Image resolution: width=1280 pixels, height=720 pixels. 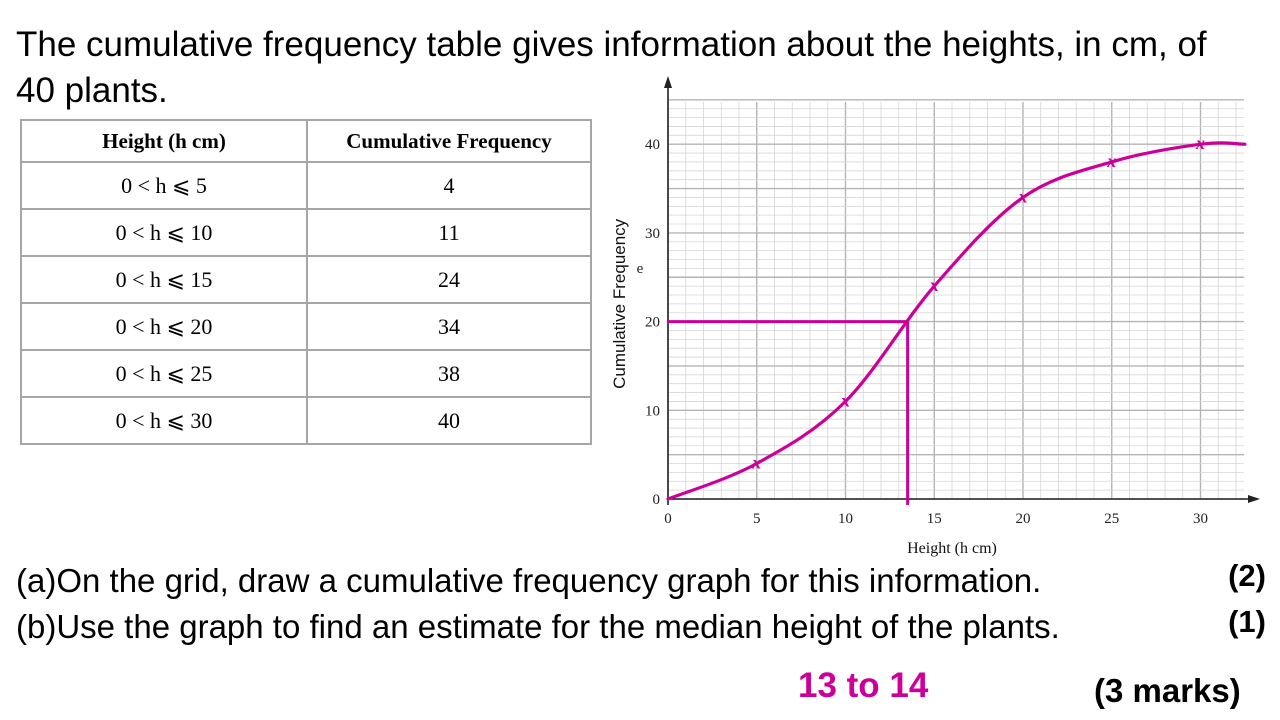 I want to click on x-tick-label: 0, so click(x=668, y=519).